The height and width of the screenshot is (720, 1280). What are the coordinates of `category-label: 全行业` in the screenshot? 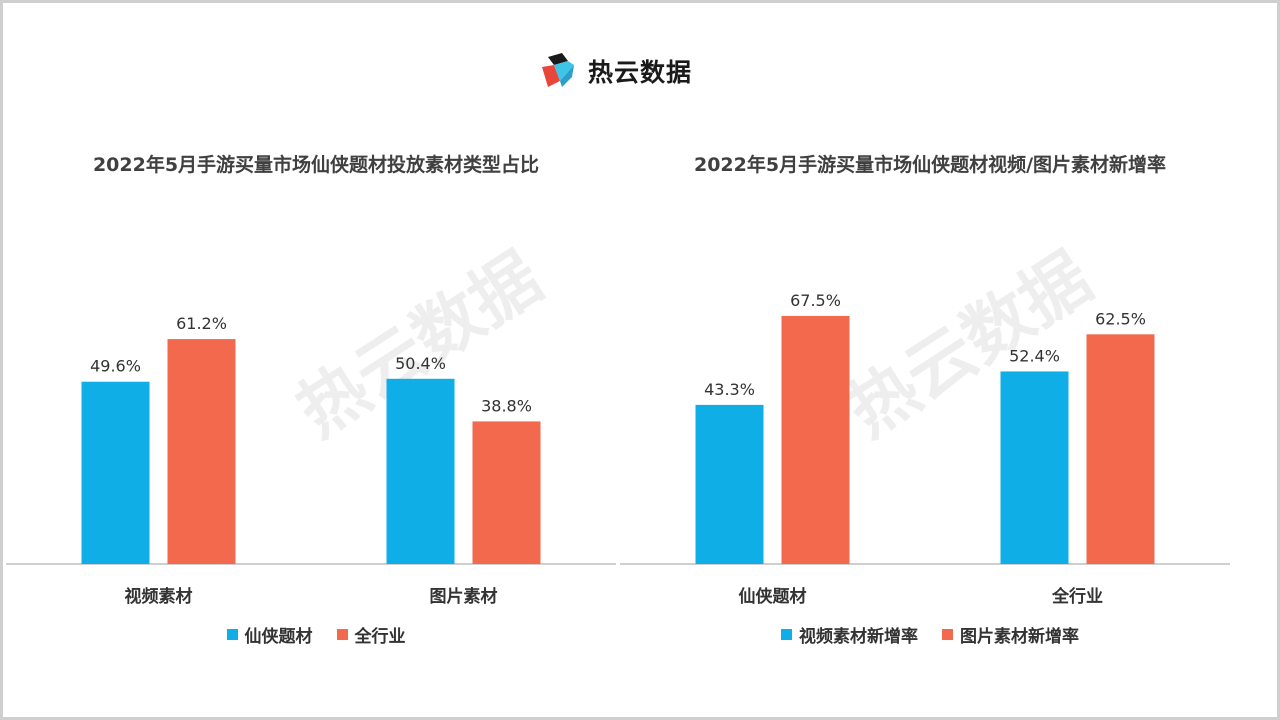 It's located at (1077, 596).